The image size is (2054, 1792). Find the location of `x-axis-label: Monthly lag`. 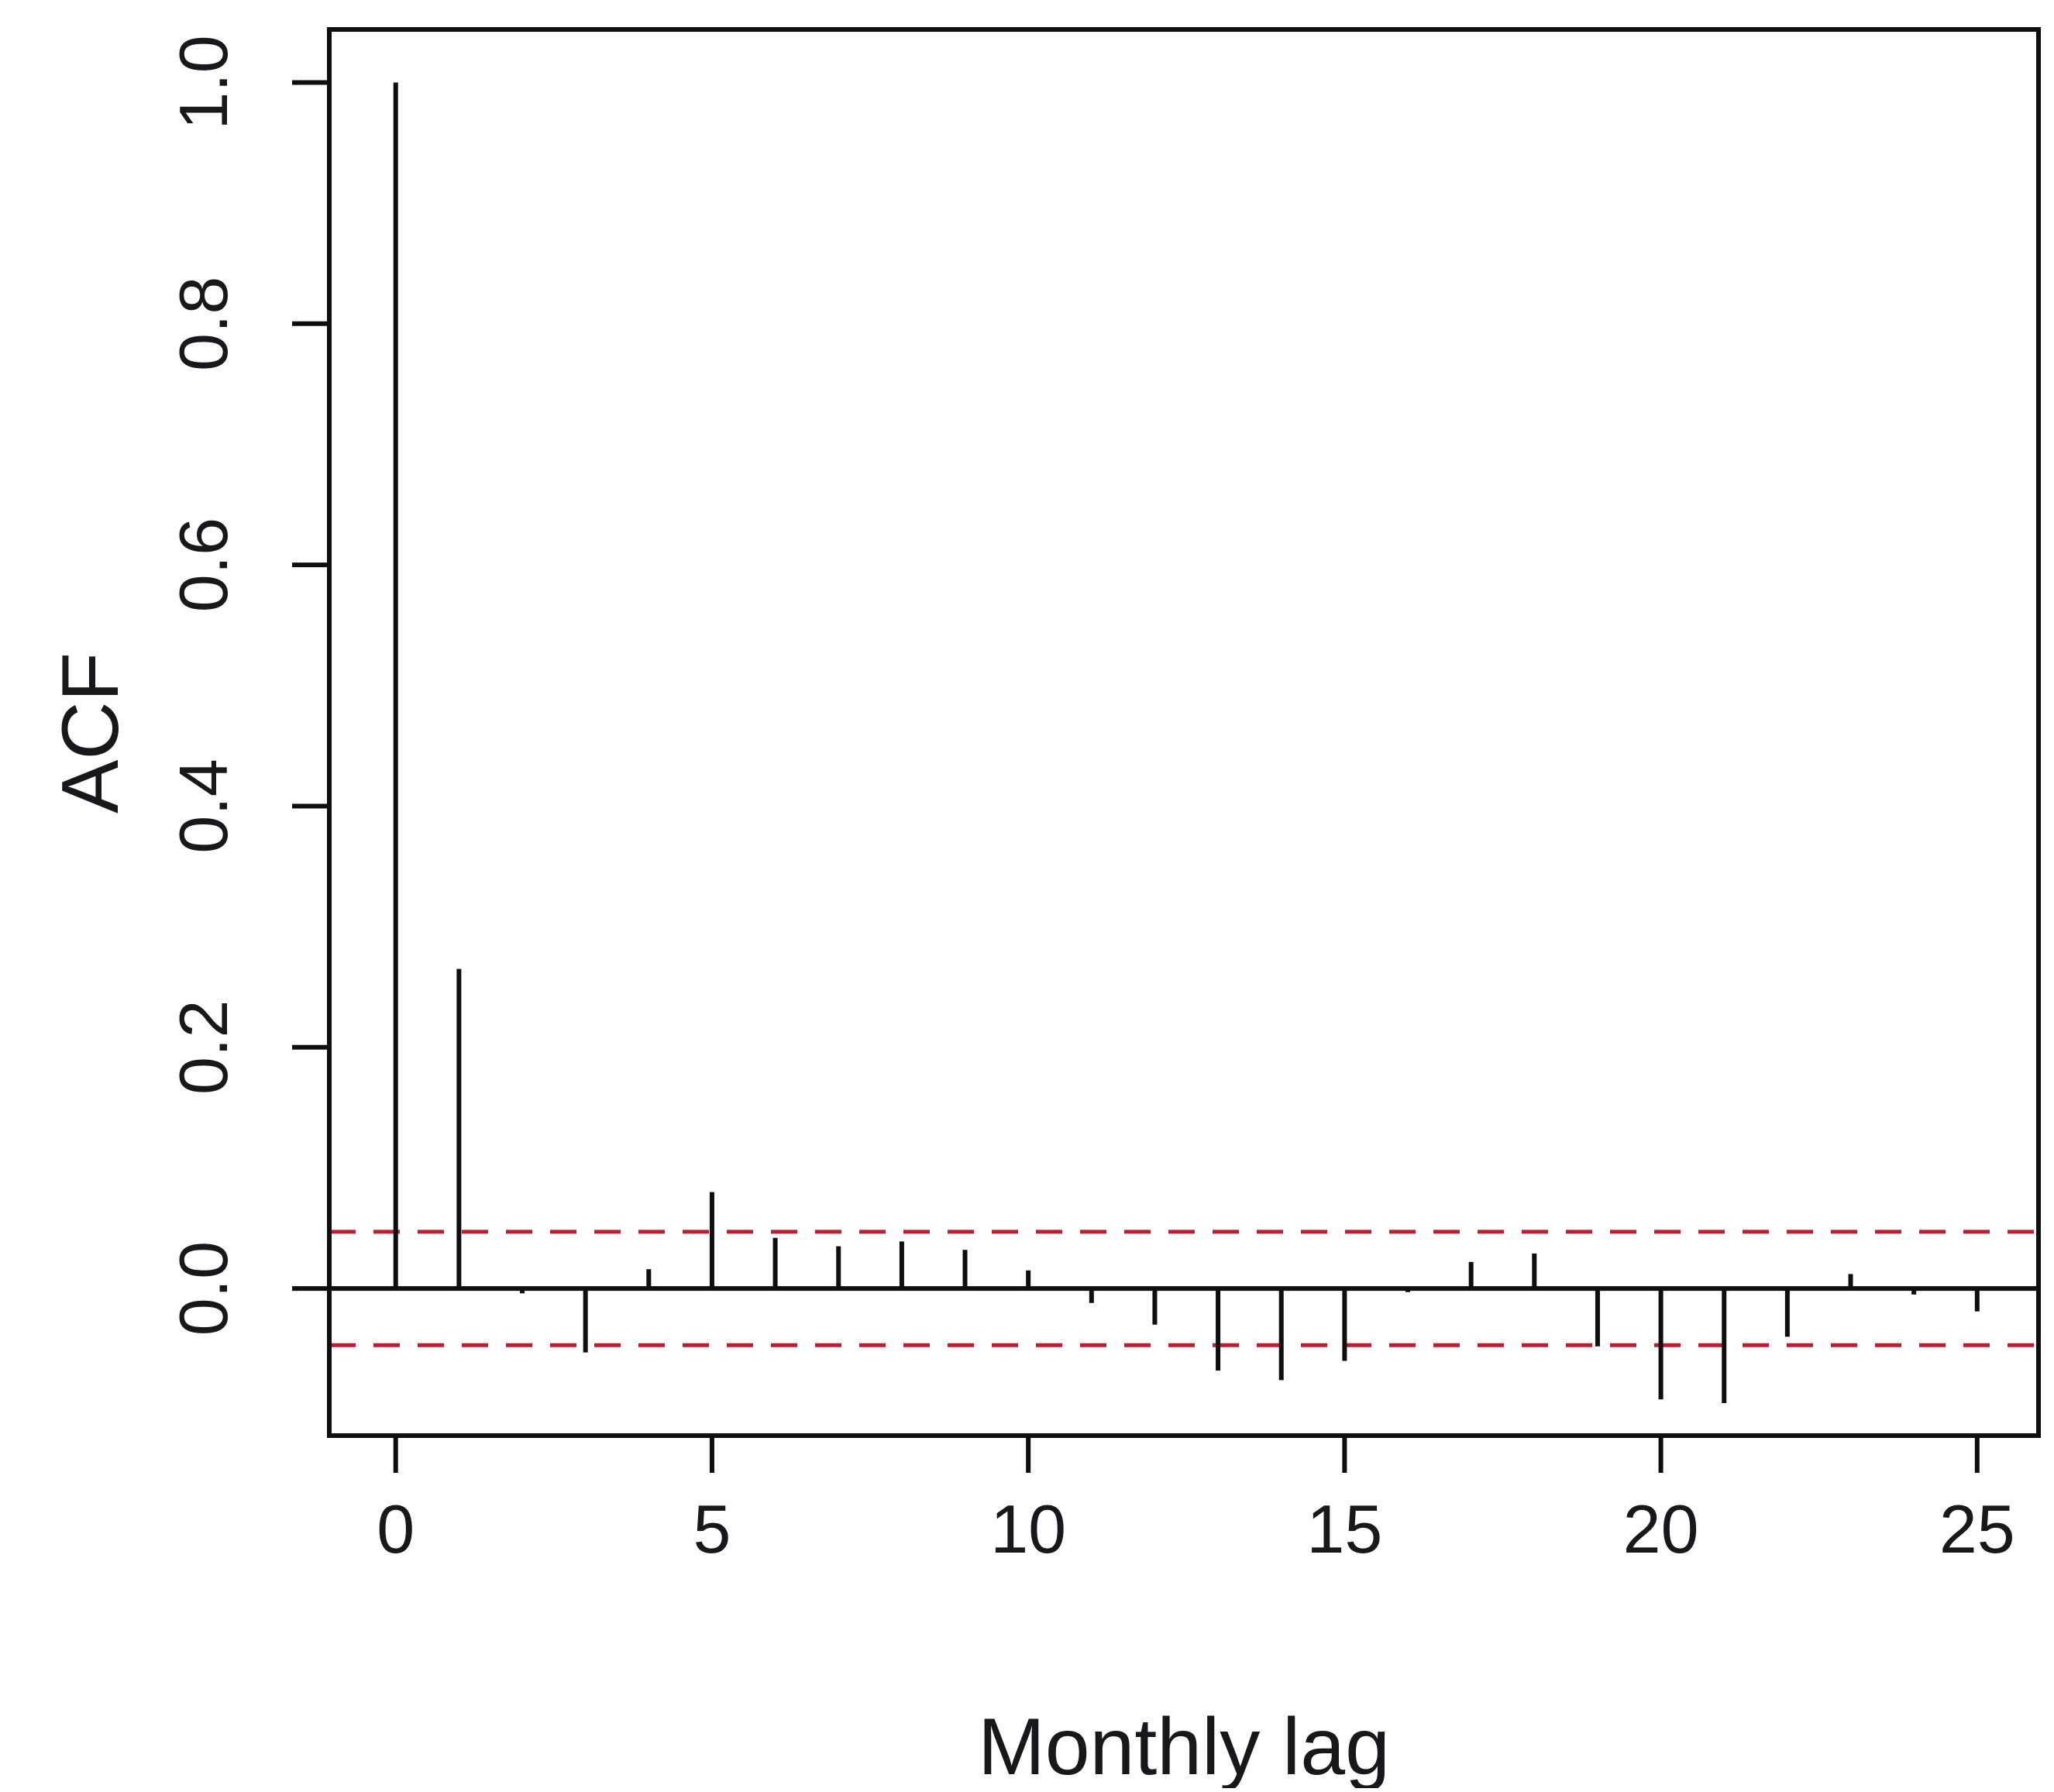

x-axis-label: Monthly lag is located at coordinates (1184, 1745).